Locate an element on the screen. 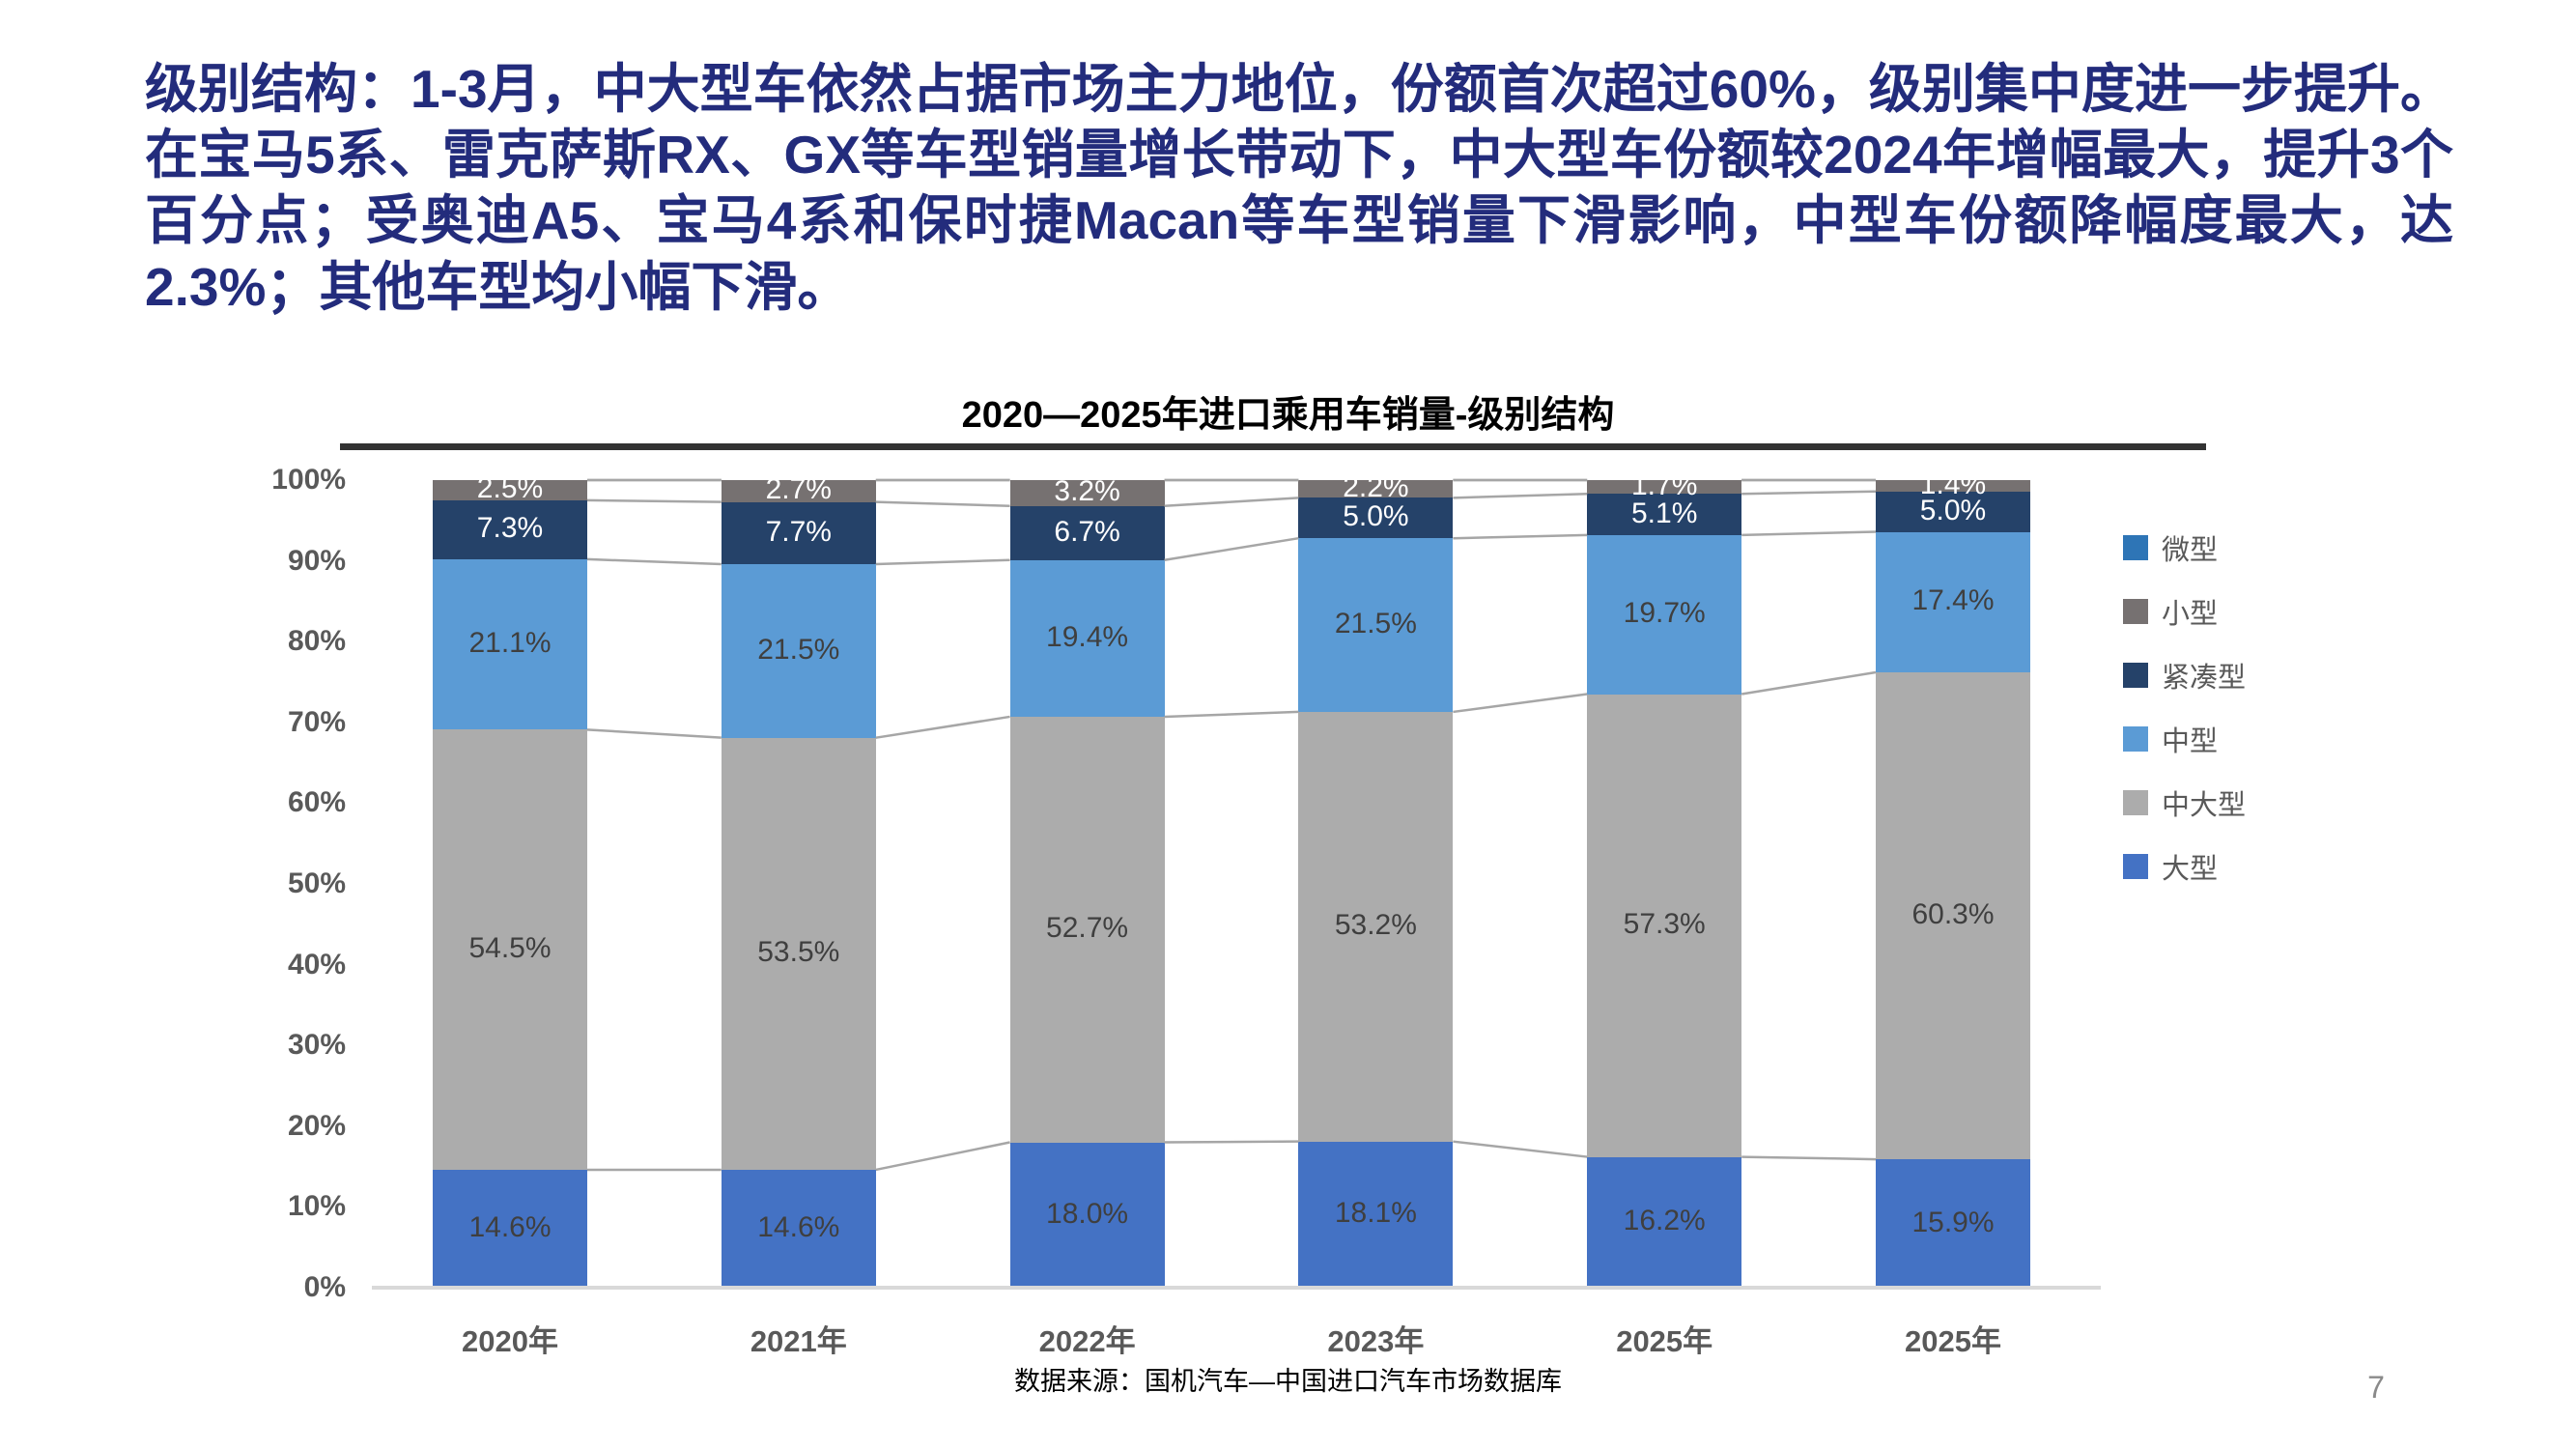  segment-label: 54.5% is located at coordinates (510, 948).